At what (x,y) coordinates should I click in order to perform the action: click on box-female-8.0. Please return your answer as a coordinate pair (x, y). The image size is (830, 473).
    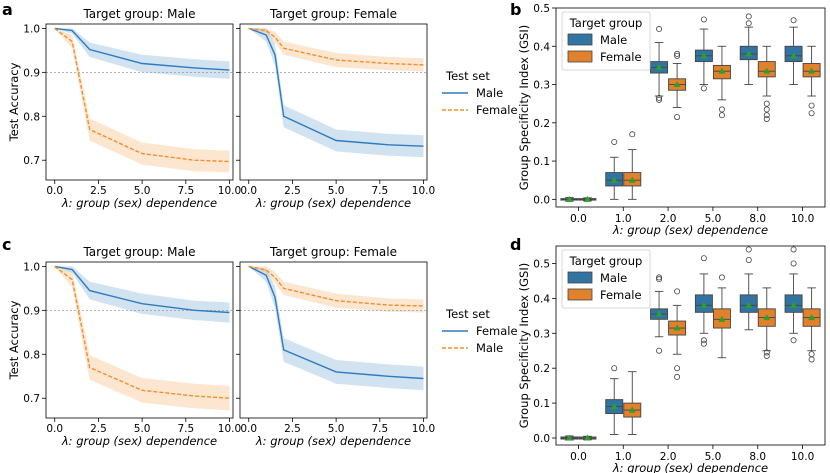
    Looking at the image, I should click on (766, 83).